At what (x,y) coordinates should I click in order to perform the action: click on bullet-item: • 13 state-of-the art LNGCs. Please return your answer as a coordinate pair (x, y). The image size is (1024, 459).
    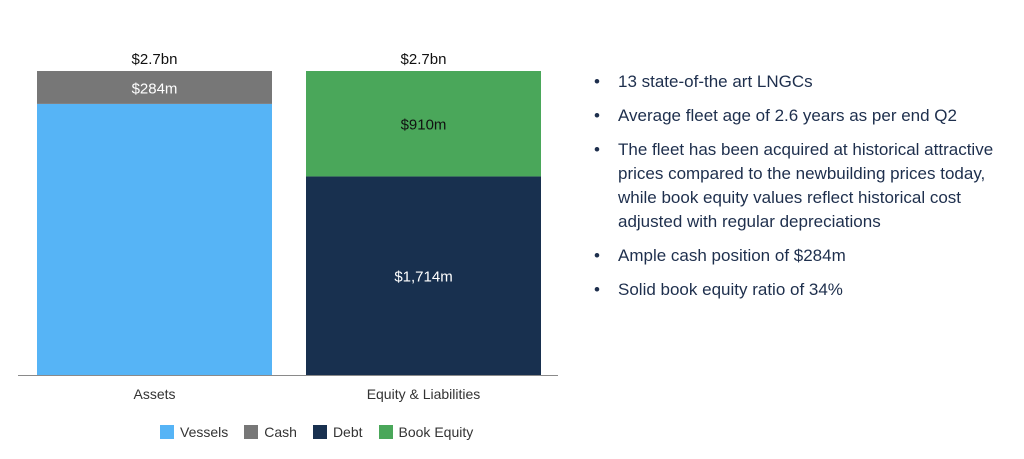
    Looking at the image, I should click on (802, 82).